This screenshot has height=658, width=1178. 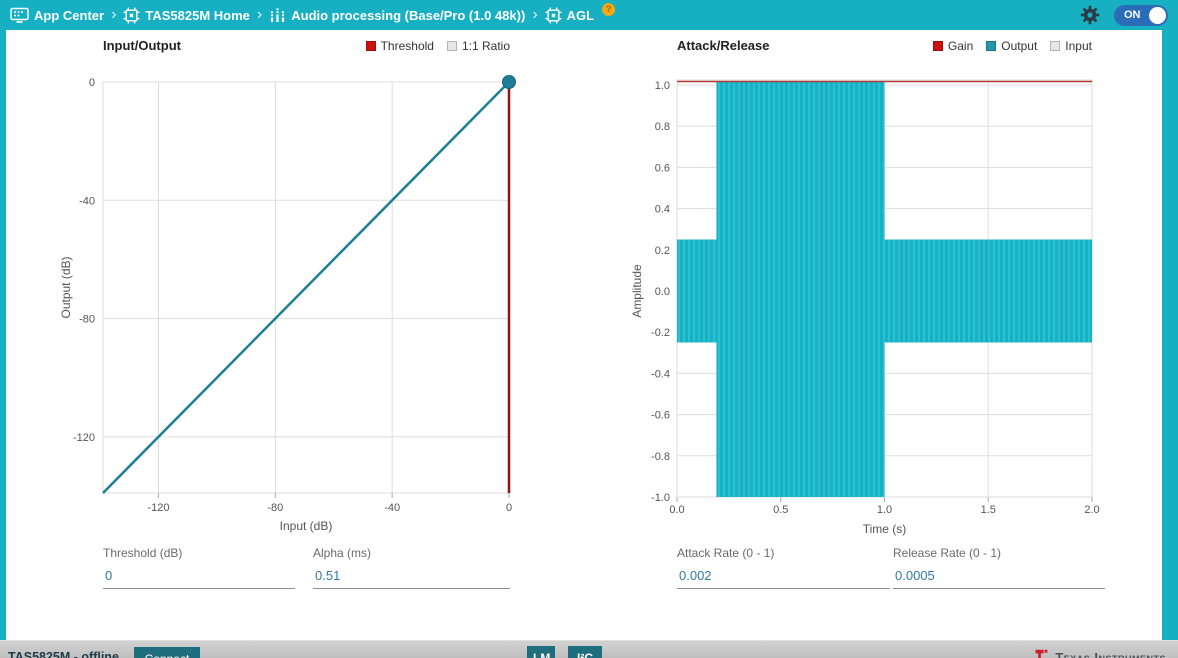 What do you see at coordinates (660, 498) in the screenshot?
I see `svg-text: -1.0` at bounding box center [660, 498].